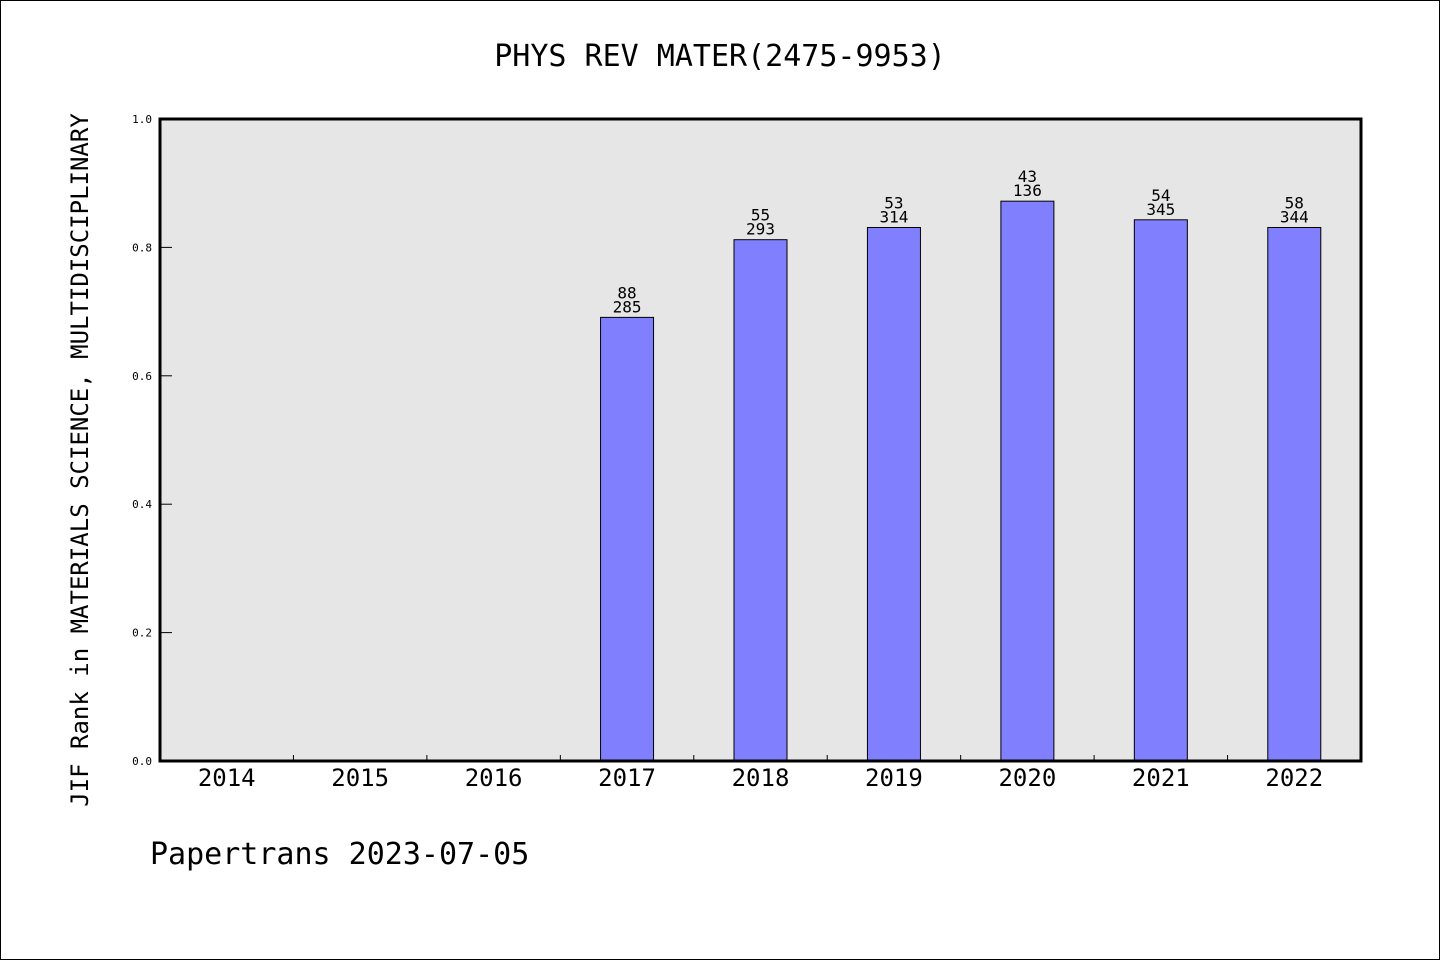 The height and width of the screenshot is (965, 1440). Describe the element at coordinates (1027, 176) in the screenshot. I see `bar-rank-label: 43` at that location.